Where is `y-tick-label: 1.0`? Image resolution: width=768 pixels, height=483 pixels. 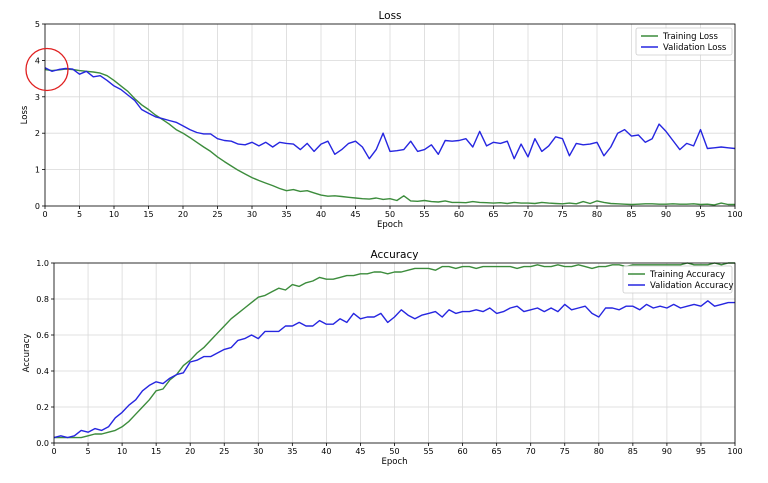
y-tick-label: 1.0 is located at coordinates (42, 263).